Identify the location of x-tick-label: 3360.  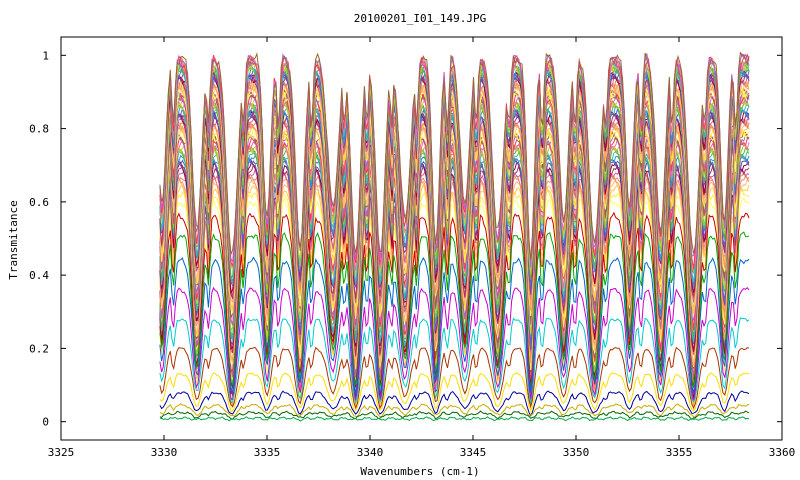
(782, 452).